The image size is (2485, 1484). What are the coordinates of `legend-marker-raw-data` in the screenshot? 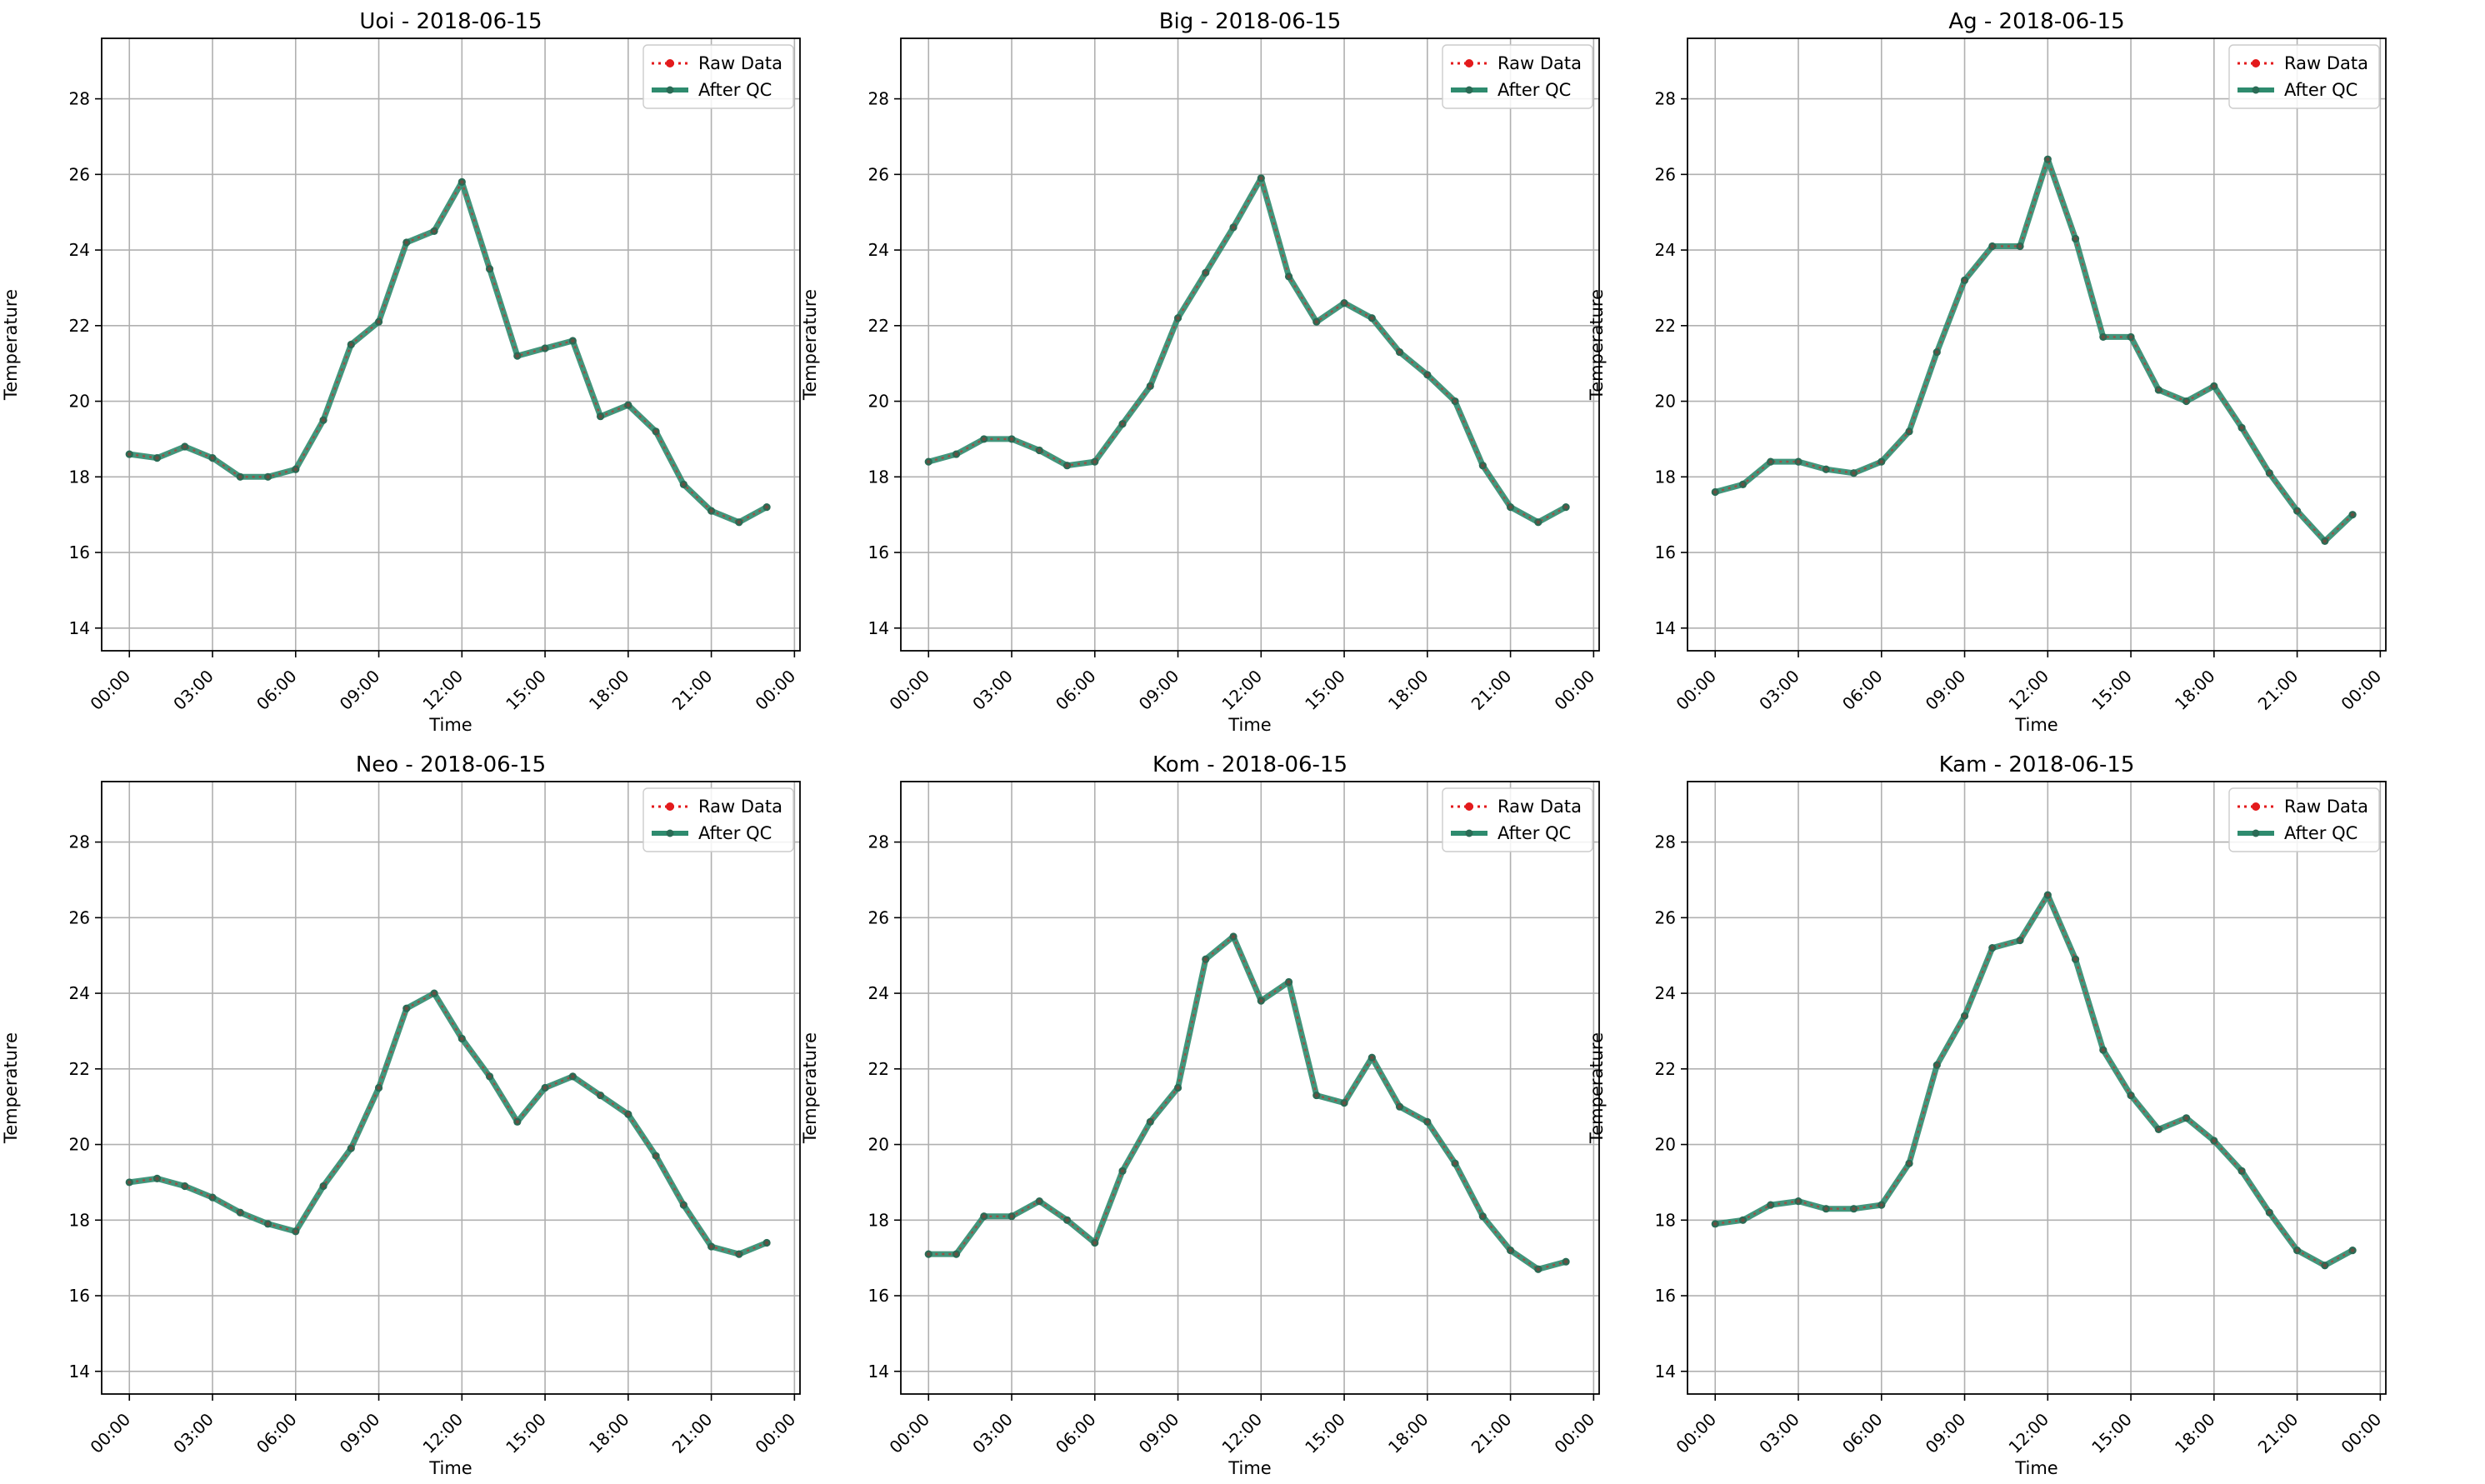 It's located at (1469, 806).